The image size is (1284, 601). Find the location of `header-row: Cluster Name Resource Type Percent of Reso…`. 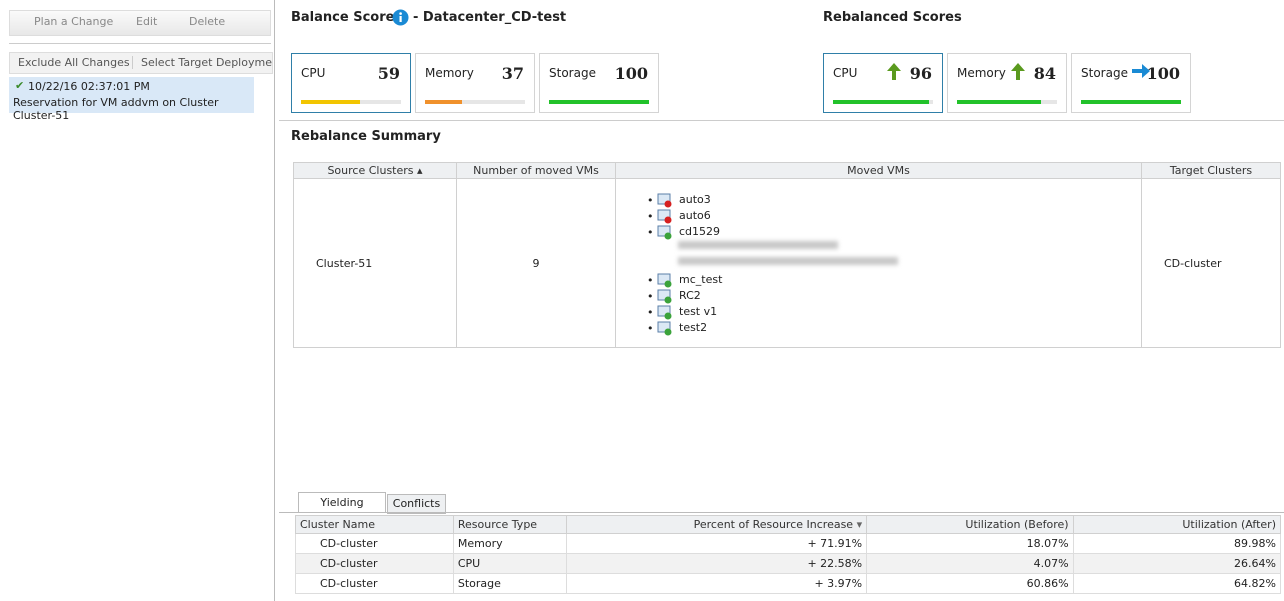

header-row: Cluster Name Resource Type Percent of Reso… is located at coordinates (788, 524).